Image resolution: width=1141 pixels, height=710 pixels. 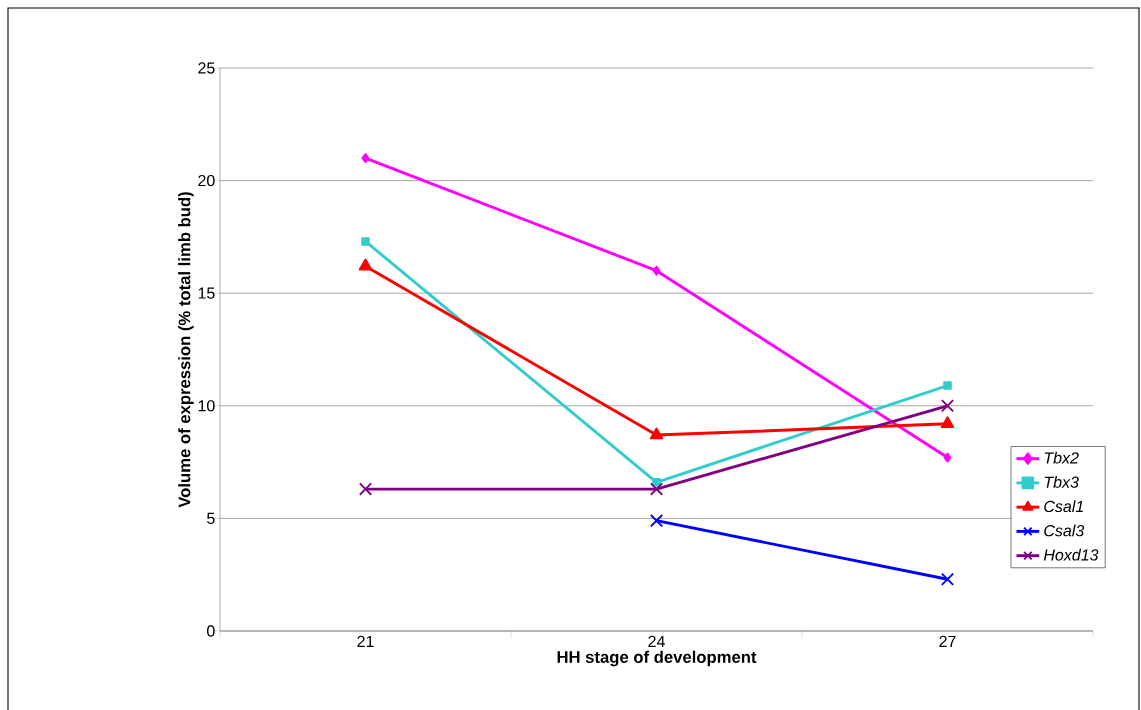 What do you see at coordinates (206, 68) in the screenshot?
I see `y-tick-label: 25` at bounding box center [206, 68].